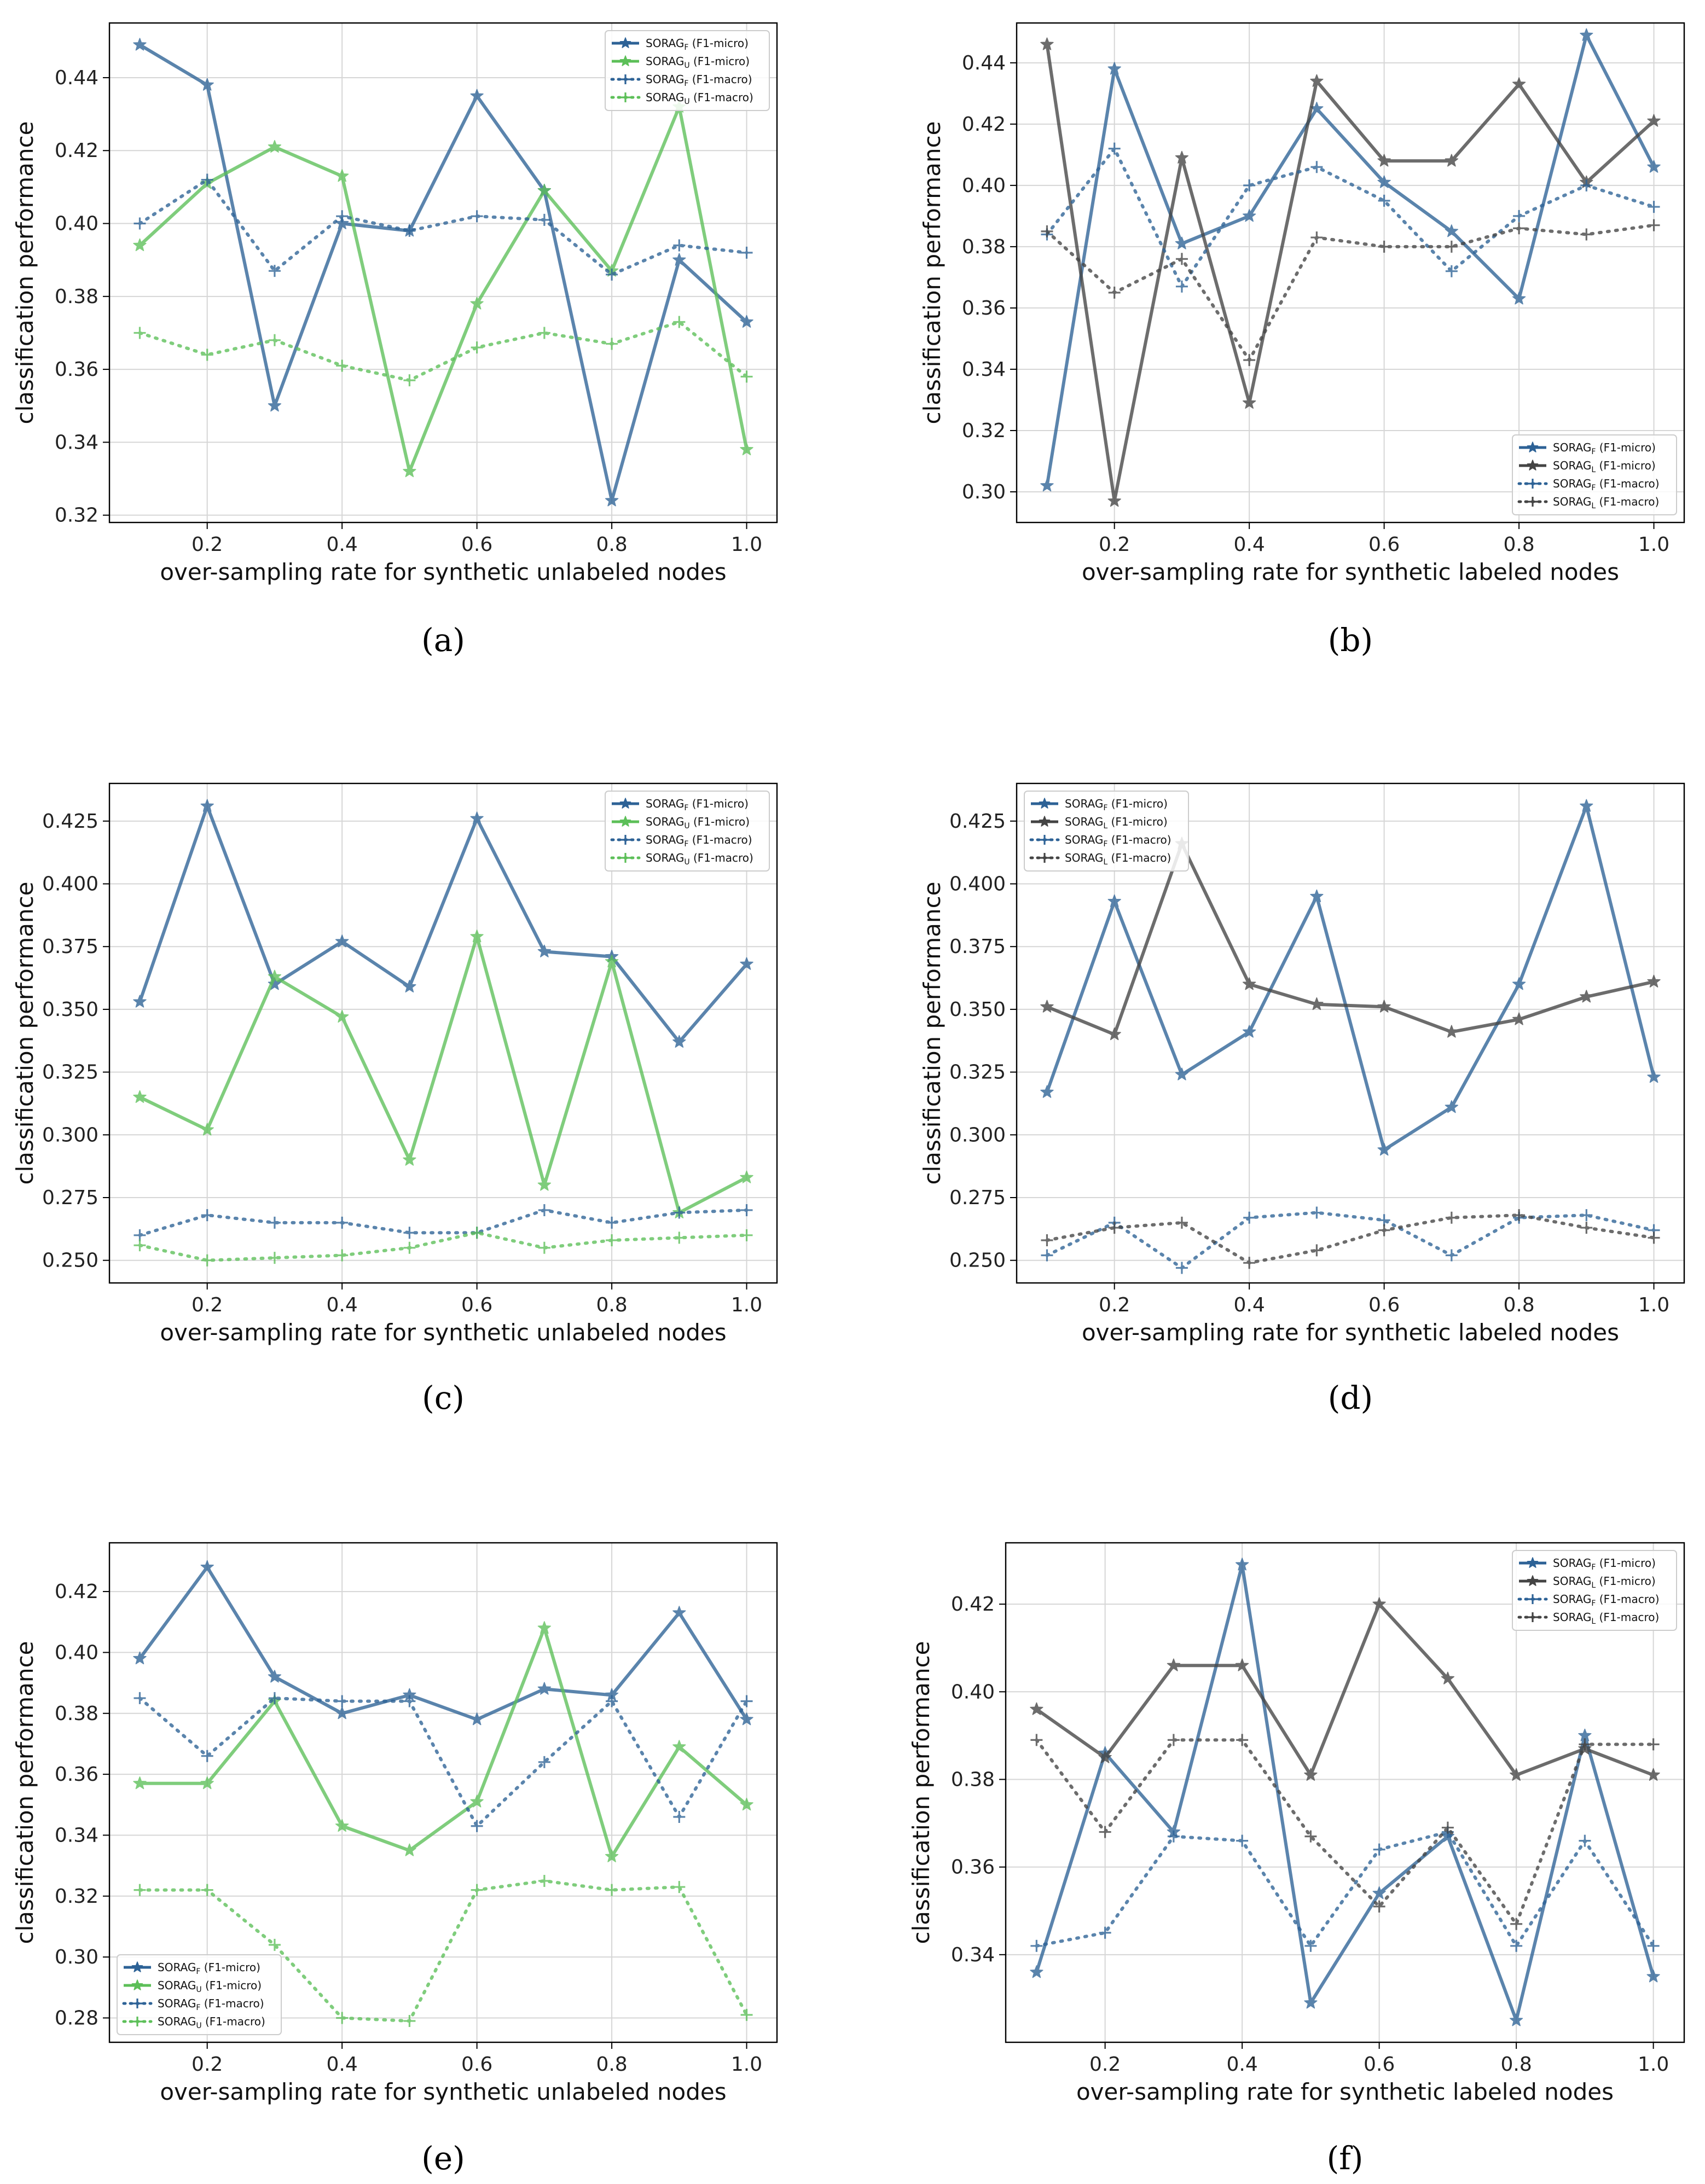  Describe the element at coordinates (1345, 2158) in the screenshot. I see `caption-text: (f)` at that location.